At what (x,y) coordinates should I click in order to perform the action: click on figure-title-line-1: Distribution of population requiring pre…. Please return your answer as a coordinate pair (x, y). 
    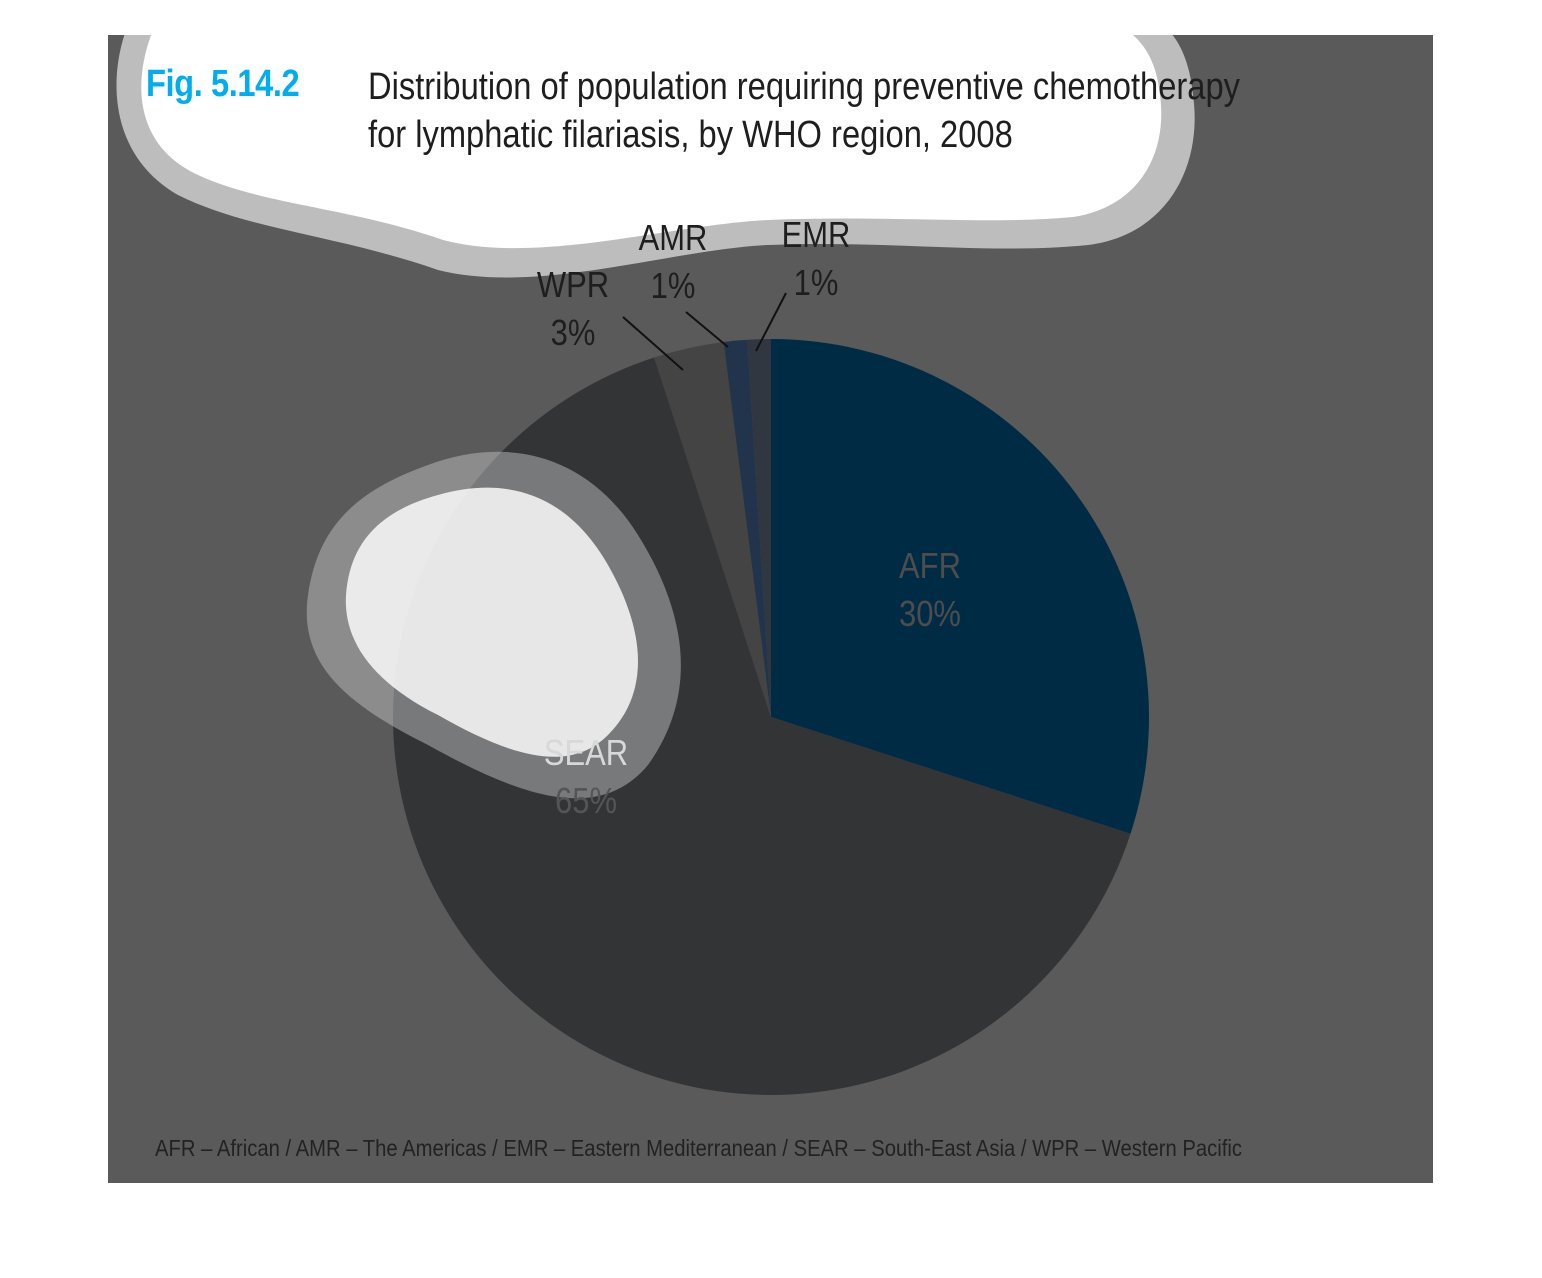
    Looking at the image, I should click on (804, 87).